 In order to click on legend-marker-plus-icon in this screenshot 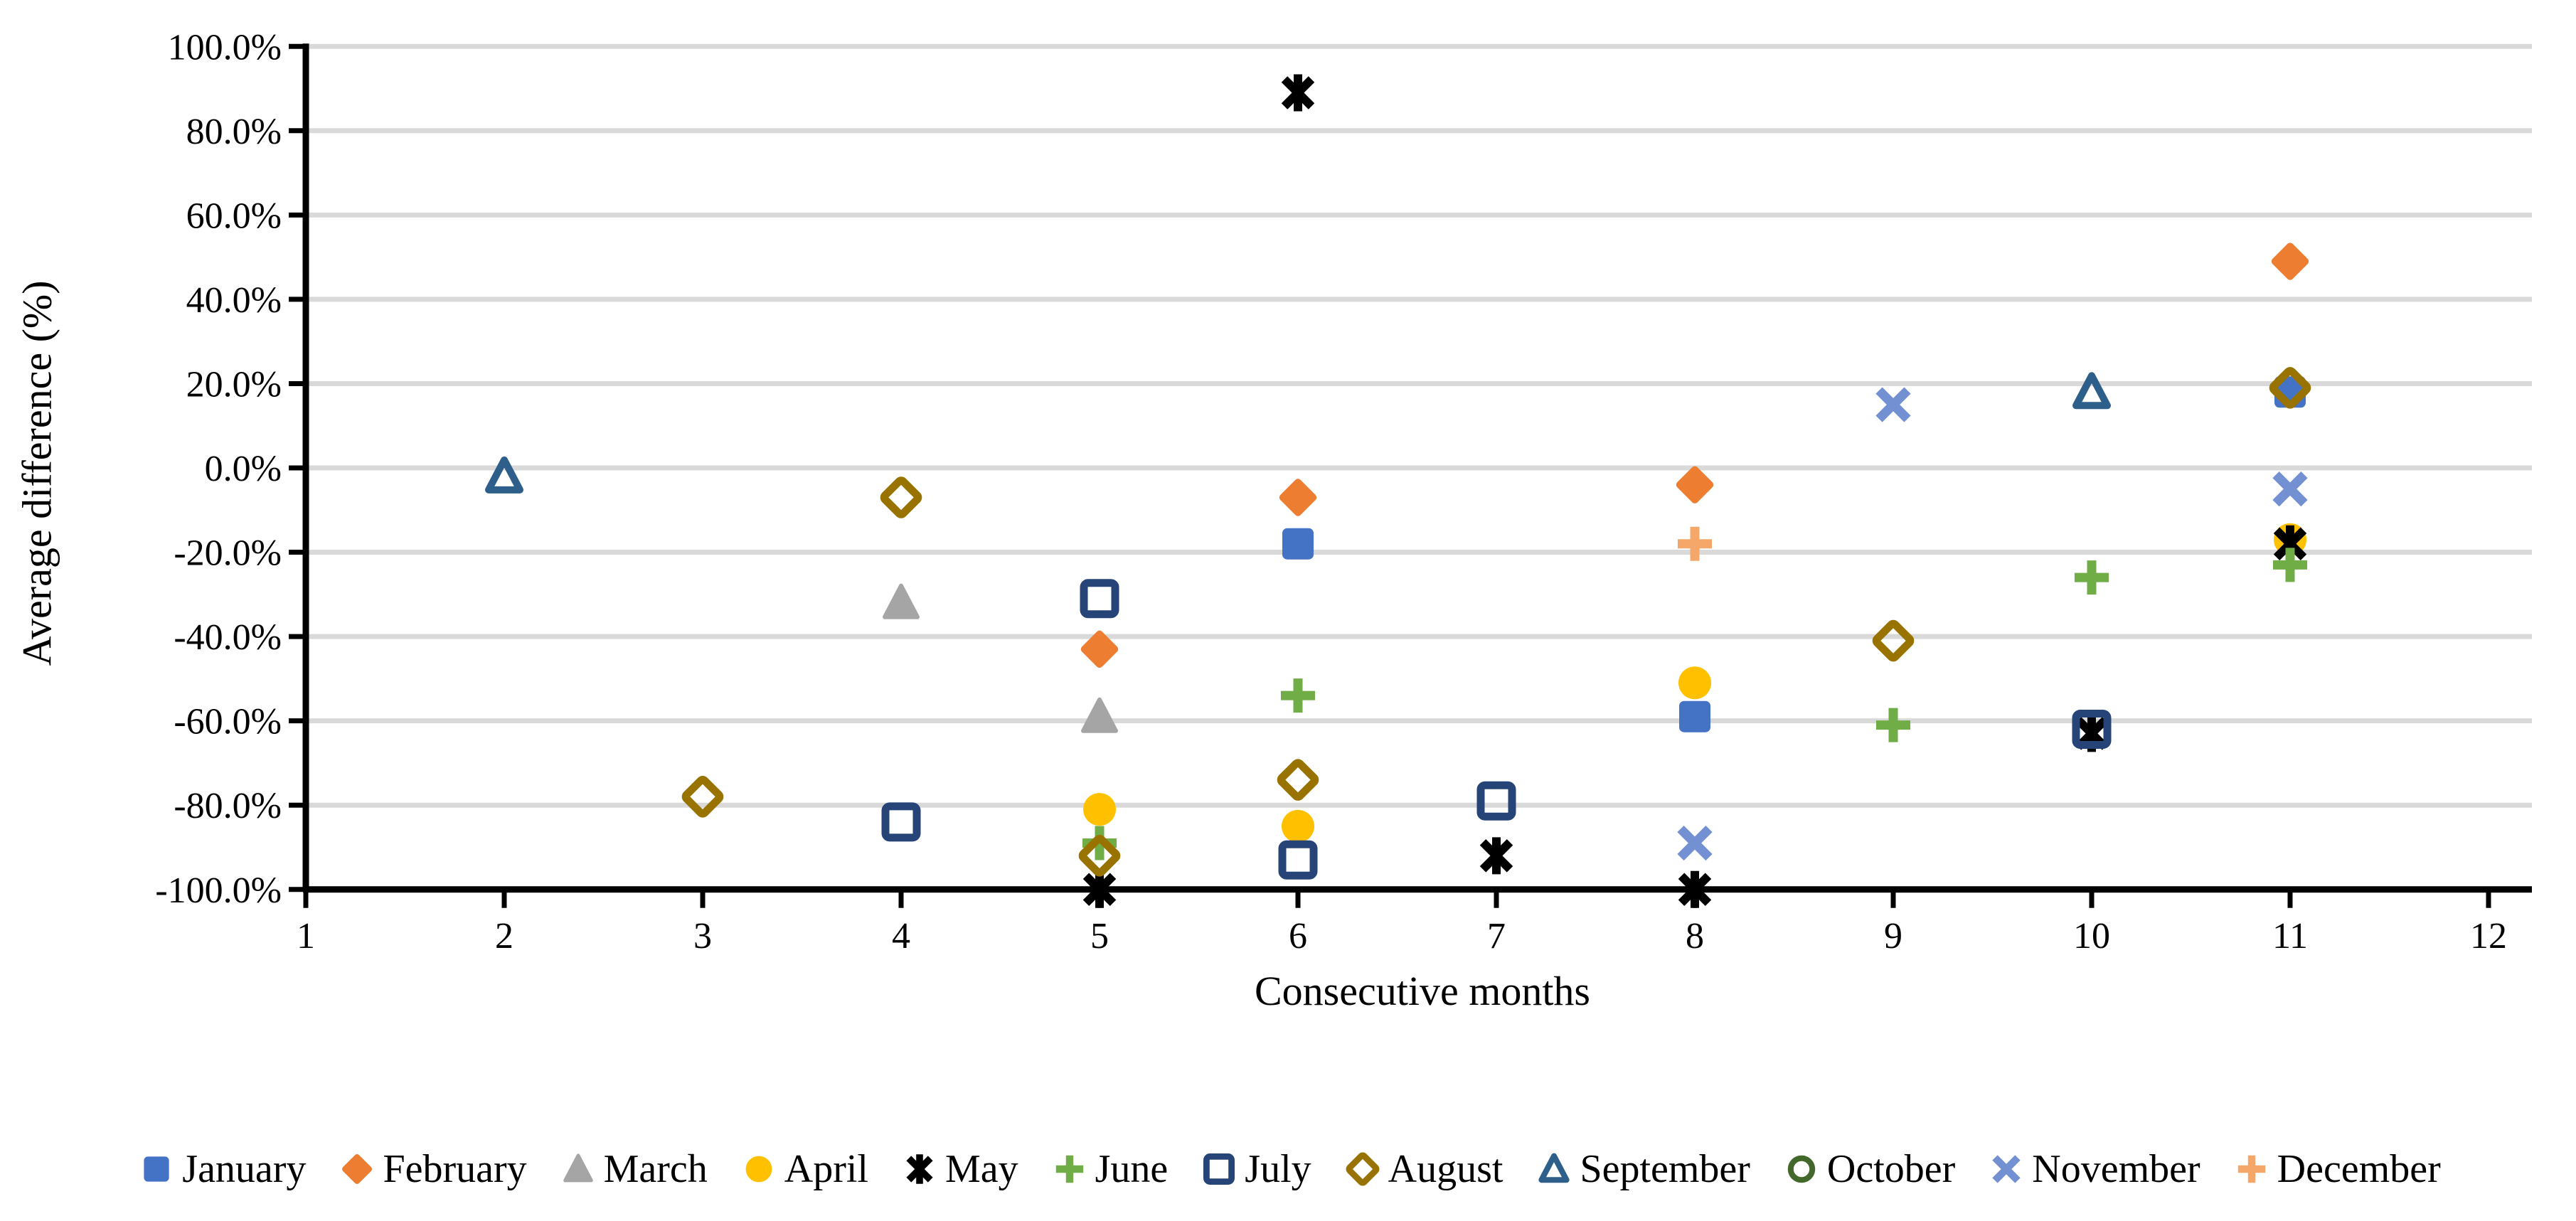, I will do `click(1069, 1169)`.